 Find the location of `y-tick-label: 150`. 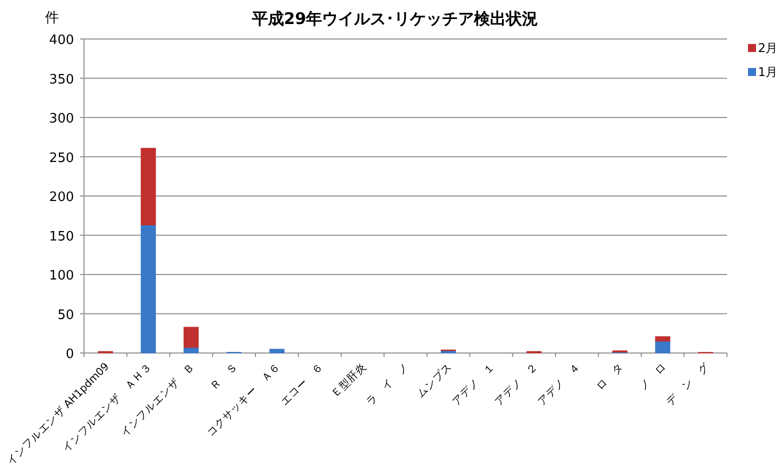

y-tick-label: 150 is located at coordinates (61, 236).